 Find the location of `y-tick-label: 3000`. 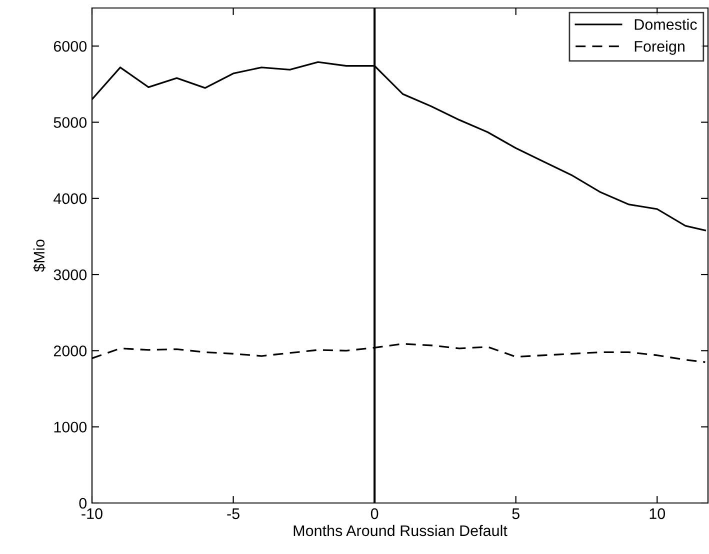

y-tick-label: 3000 is located at coordinates (70, 274).